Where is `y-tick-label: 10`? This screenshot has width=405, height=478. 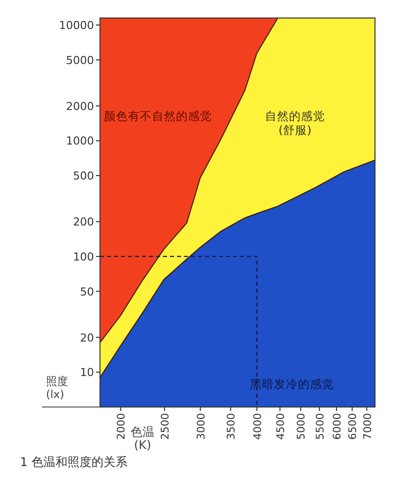 y-tick-label: 10 is located at coordinates (87, 373).